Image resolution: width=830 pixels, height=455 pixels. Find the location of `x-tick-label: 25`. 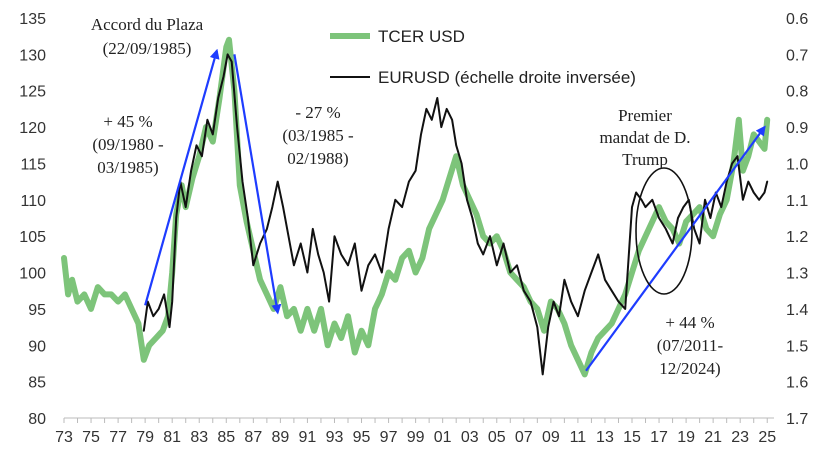

x-tick-label: 25 is located at coordinates (767, 437).